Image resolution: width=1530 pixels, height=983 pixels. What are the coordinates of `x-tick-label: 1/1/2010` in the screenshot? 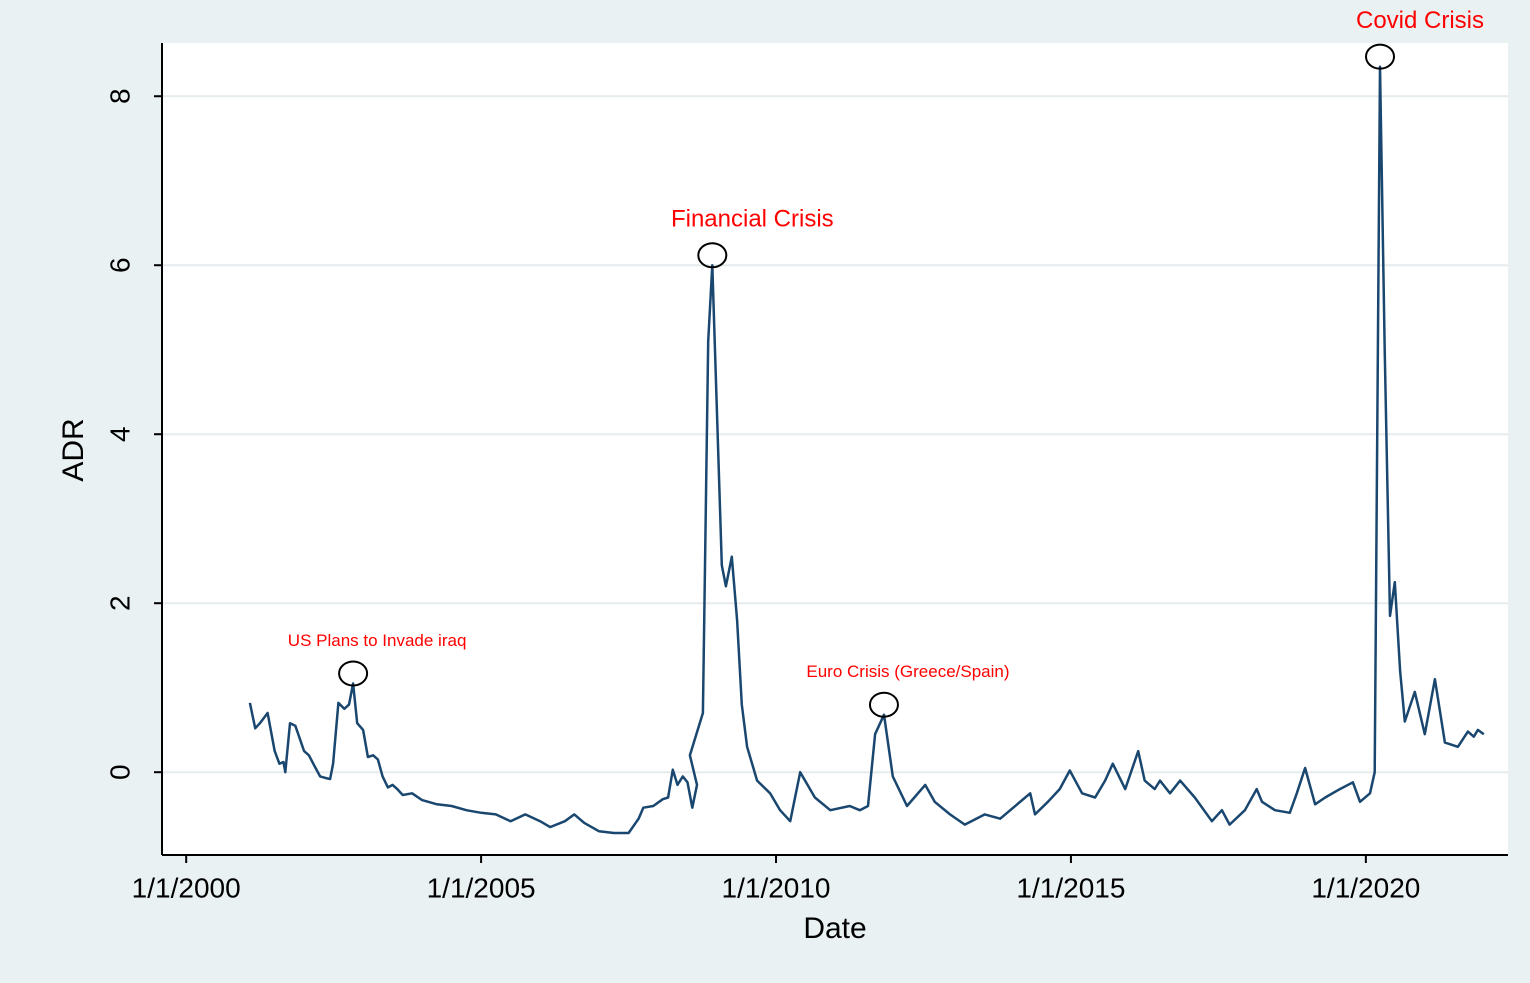 It's located at (776, 887).